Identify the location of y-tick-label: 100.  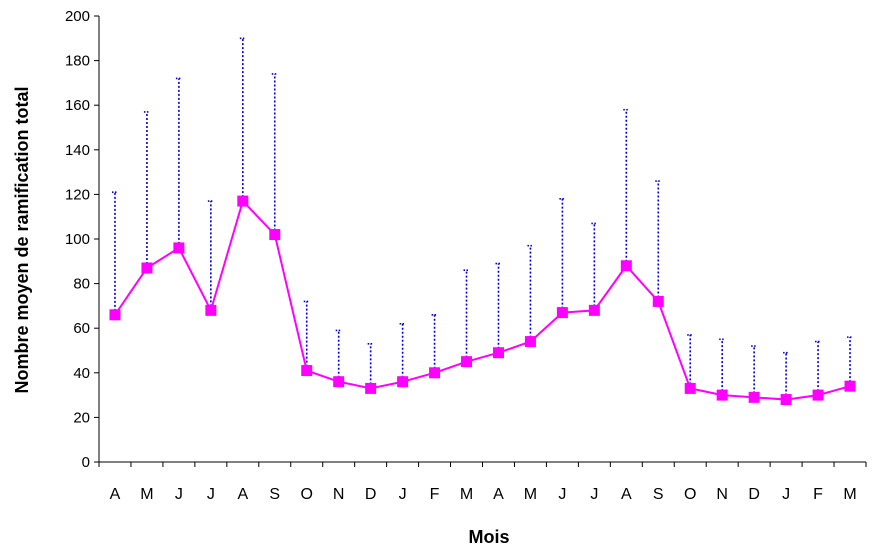
(77, 239).